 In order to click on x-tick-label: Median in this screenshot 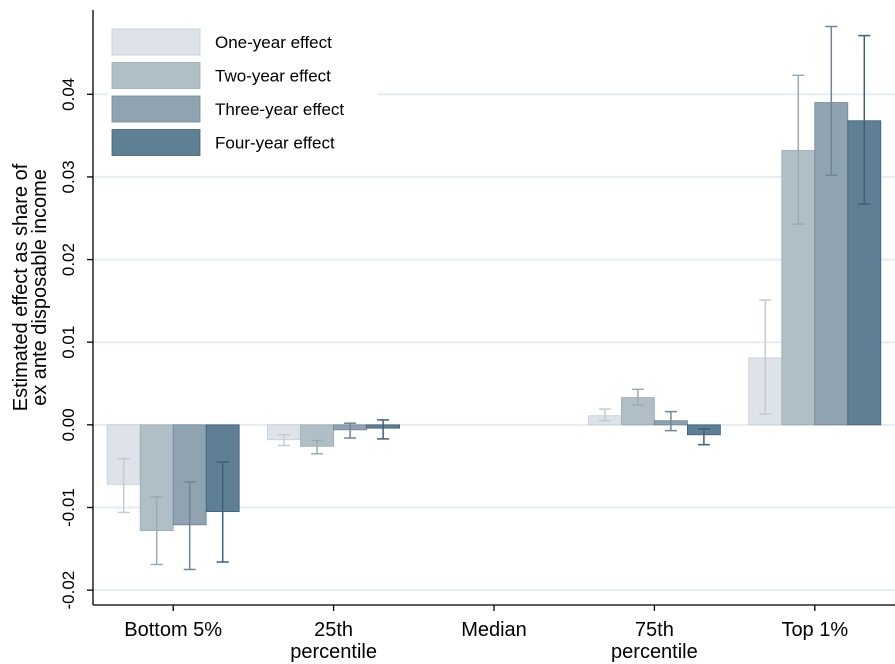, I will do `click(494, 630)`.